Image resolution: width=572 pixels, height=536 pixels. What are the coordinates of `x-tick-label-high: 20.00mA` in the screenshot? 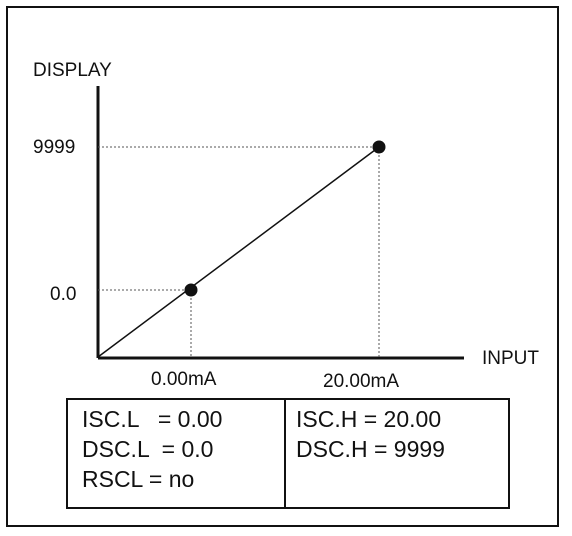 It's located at (361, 381).